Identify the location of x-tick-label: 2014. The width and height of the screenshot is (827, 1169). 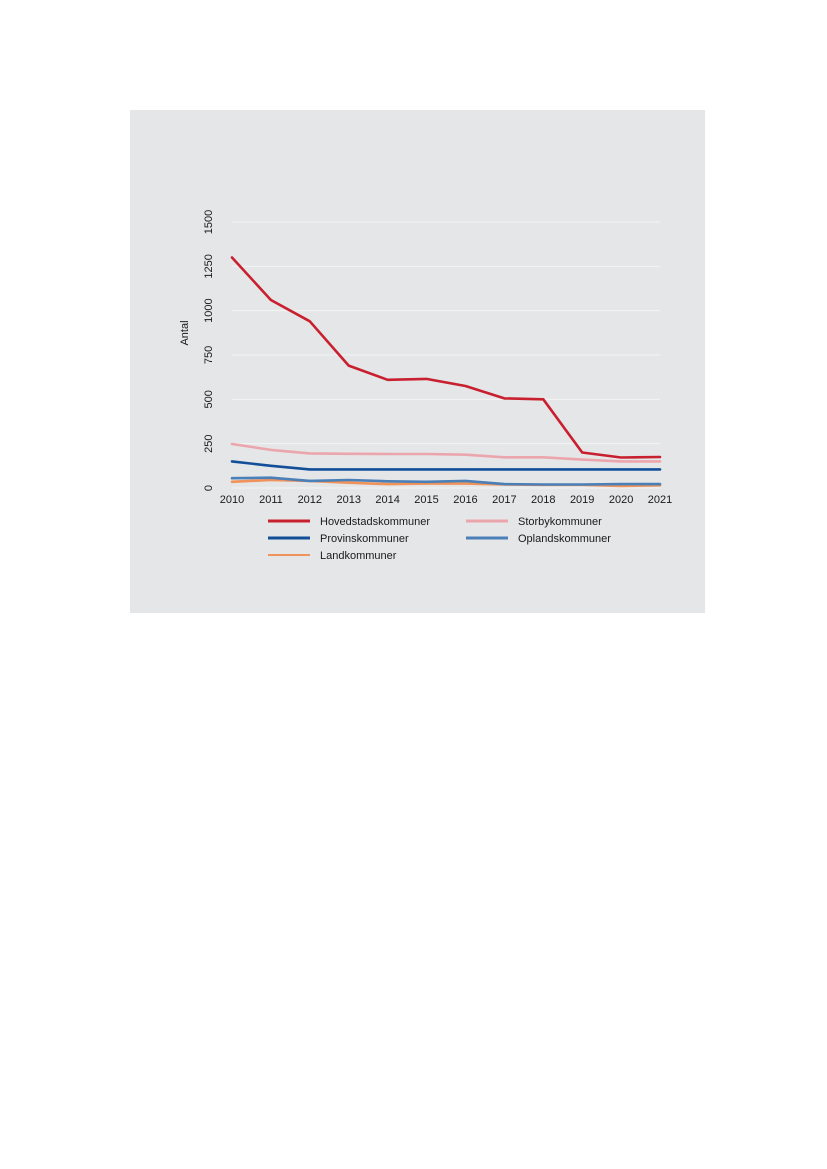
(387, 500).